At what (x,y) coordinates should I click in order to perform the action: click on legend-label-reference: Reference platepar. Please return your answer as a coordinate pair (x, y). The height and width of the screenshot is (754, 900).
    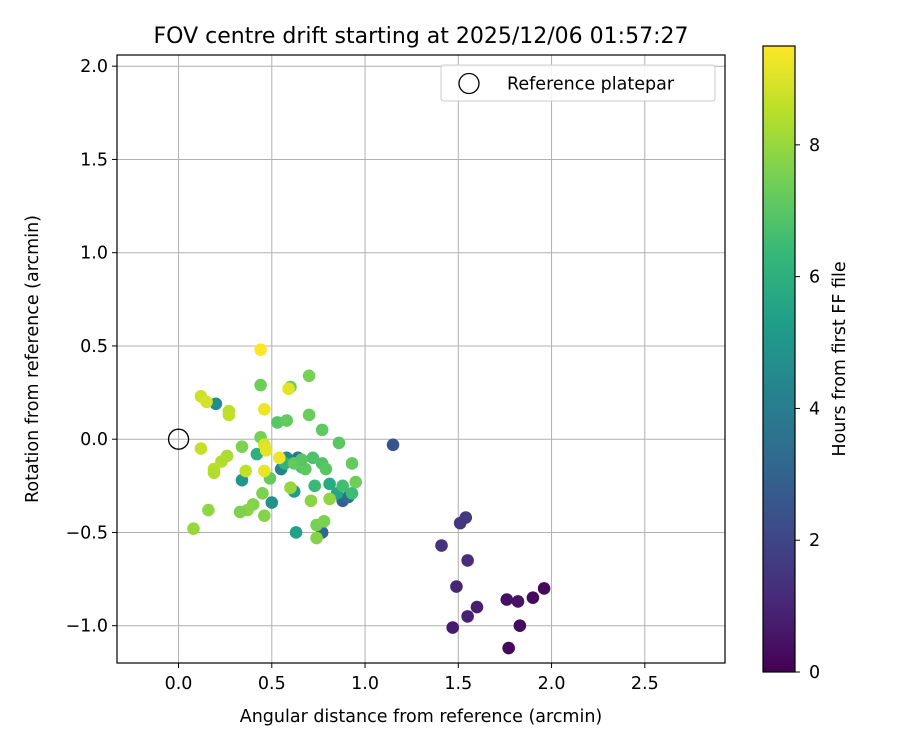
    Looking at the image, I should click on (591, 85).